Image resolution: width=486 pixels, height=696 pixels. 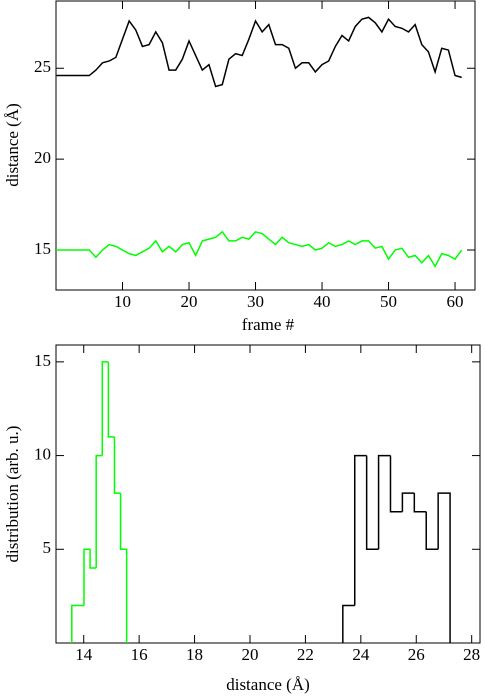 What do you see at coordinates (12, 145) in the screenshot?
I see `y-axis-label: distance (Å)` at bounding box center [12, 145].